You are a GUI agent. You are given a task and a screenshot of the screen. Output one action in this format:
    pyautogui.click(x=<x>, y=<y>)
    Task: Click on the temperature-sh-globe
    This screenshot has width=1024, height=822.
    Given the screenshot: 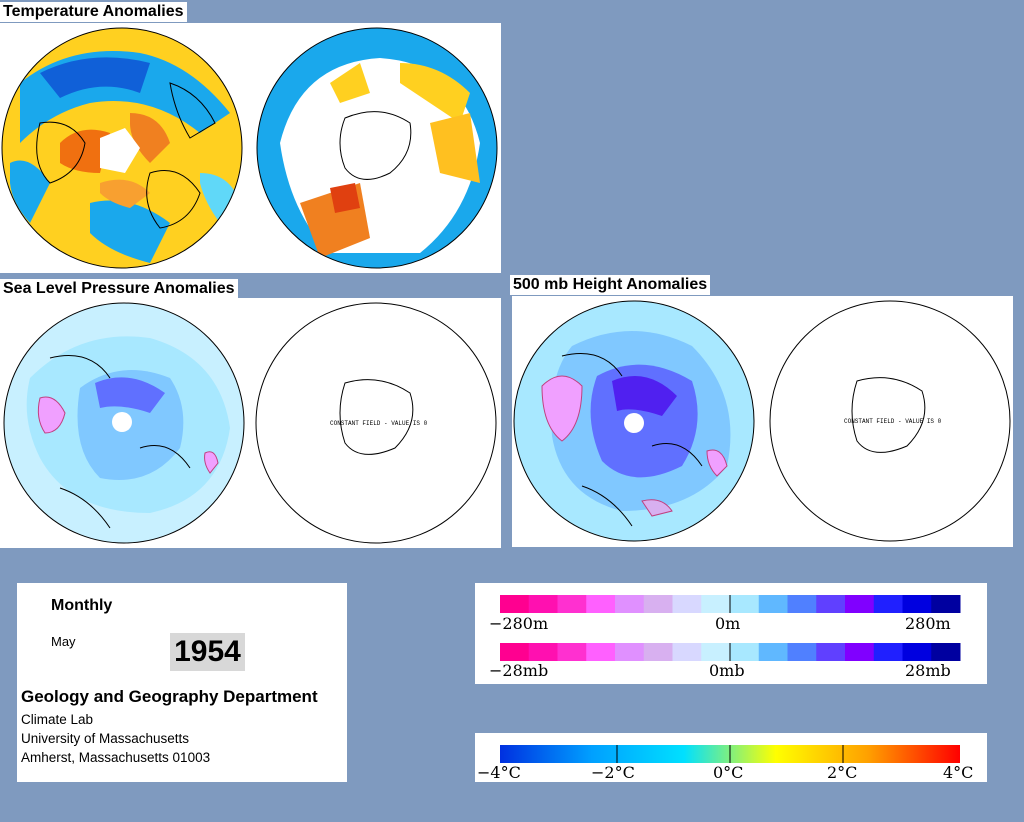 What is the action you would take?
    pyautogui.click(x=377, y=148)
    